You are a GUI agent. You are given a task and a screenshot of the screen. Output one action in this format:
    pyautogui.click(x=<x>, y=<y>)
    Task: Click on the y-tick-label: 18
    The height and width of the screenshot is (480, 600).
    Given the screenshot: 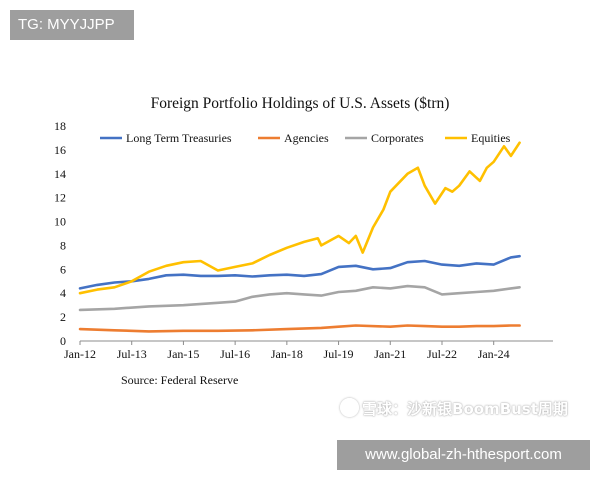 What is the action you would take?
    pyautogui.click(x=60, y=126)
    